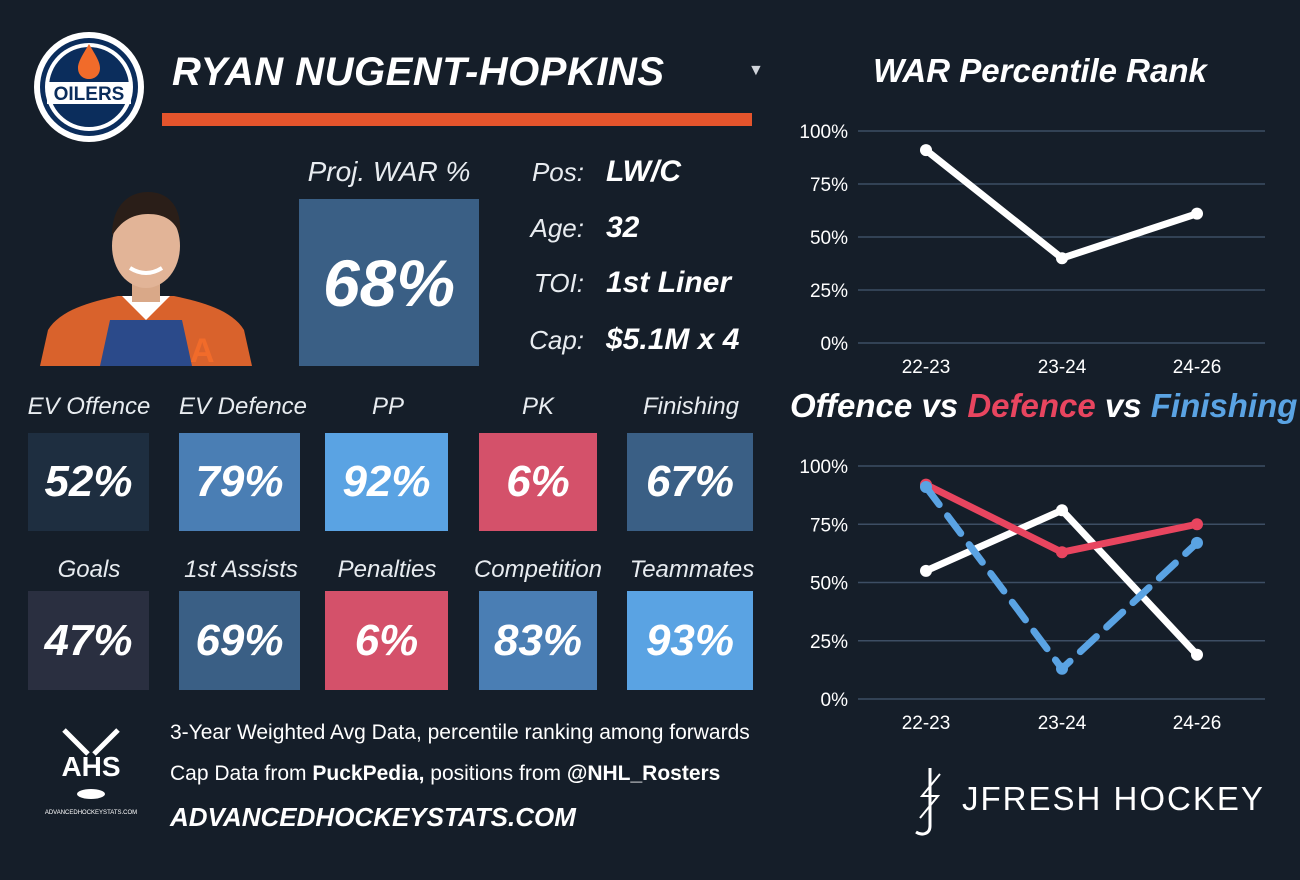 The height and width of the screenshot is (880, 1300). I want to click on teammates-label: Teammates, so click(692, 569).